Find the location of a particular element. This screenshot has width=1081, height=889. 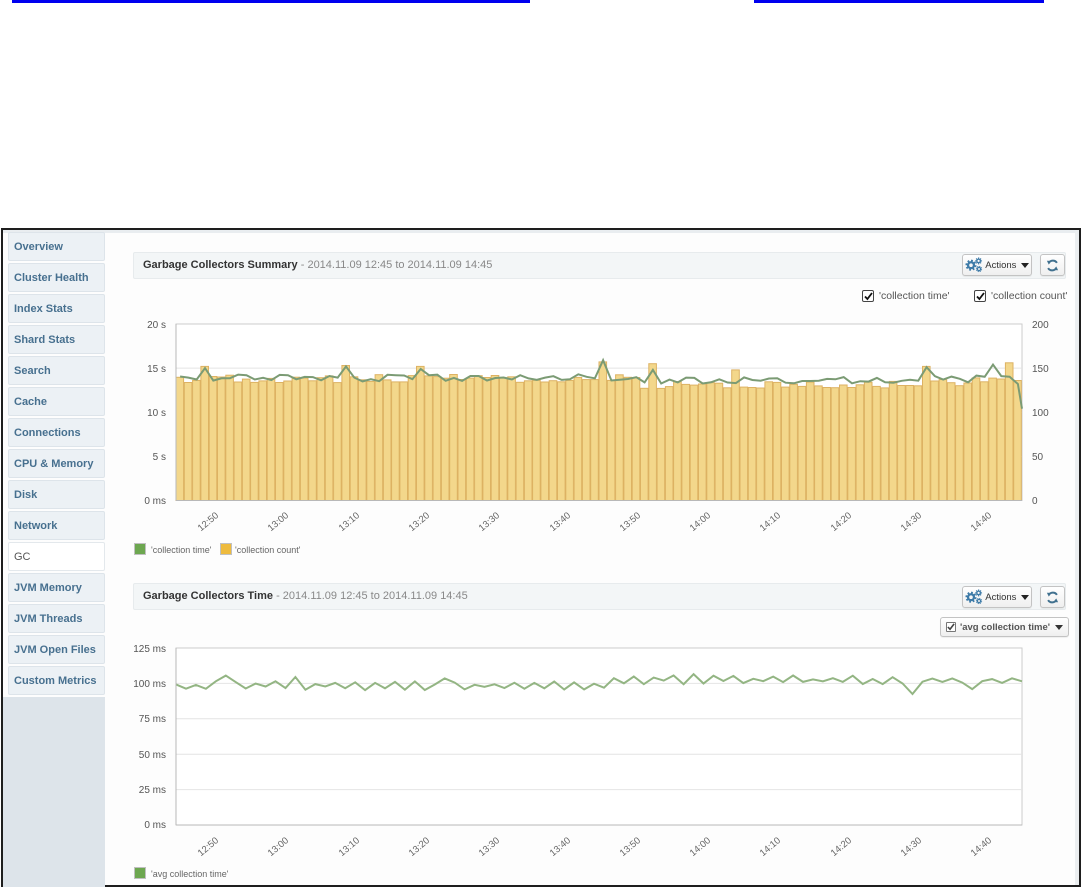

svg-text: 0 is located at coordinates (1035, 501).